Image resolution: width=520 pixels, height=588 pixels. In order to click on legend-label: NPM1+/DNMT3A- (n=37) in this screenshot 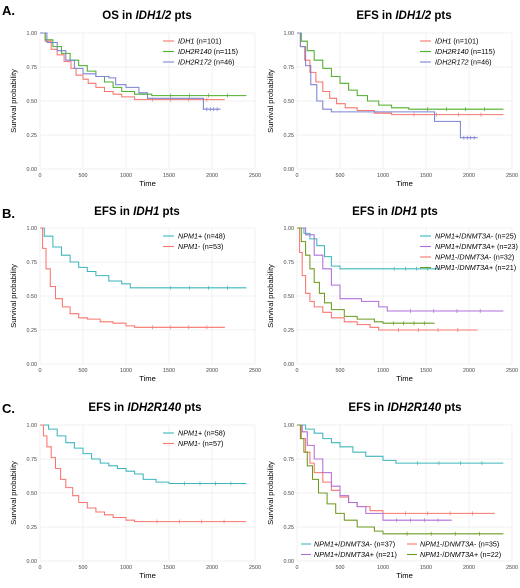, I will do `click(354, 544)`.